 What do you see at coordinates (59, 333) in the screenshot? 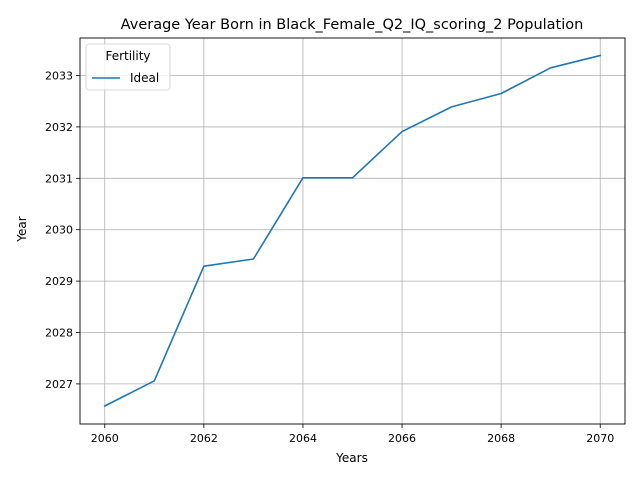
I see `y-tick-label: 2028` at bounding box center [59, 333].